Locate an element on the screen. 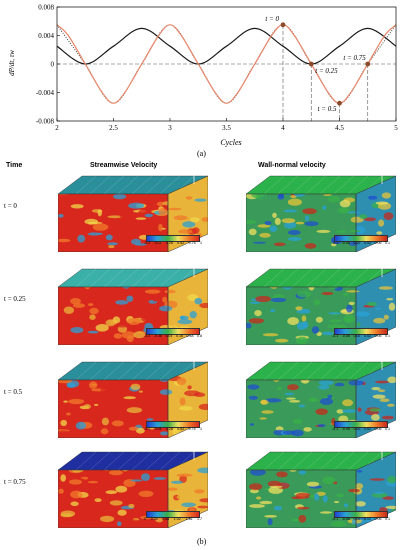 The height and width of the screenshot is (550, 407). colorbar-tick-label: 1.36 is located at coordinates (189, 519).